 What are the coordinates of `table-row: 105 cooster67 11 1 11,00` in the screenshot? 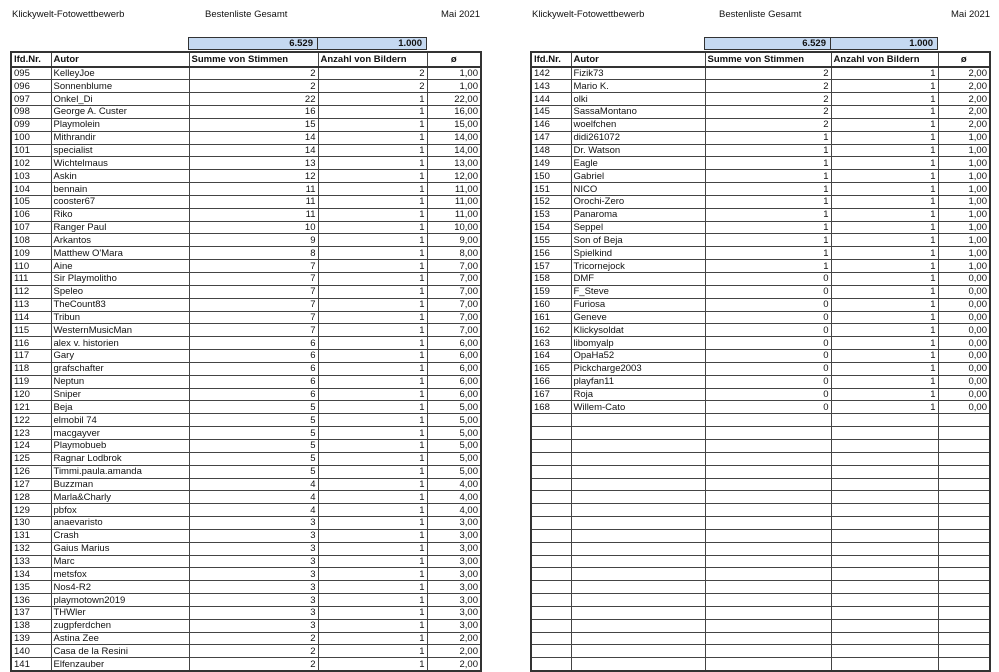 It's located at (246, 201).